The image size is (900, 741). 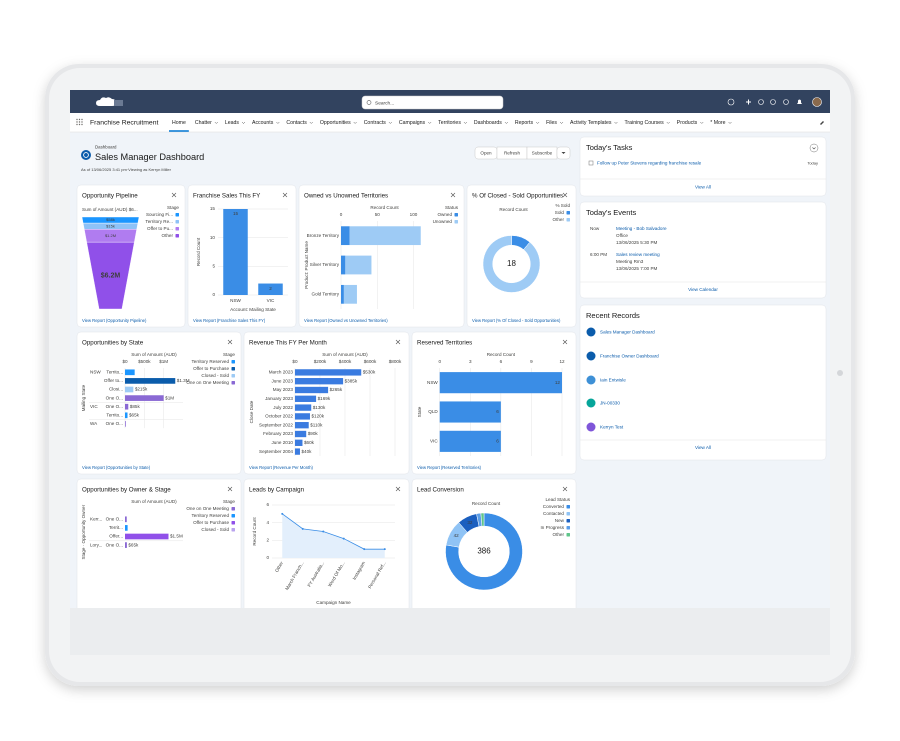 I want to click on help-icon, so click(x=773, y=102).